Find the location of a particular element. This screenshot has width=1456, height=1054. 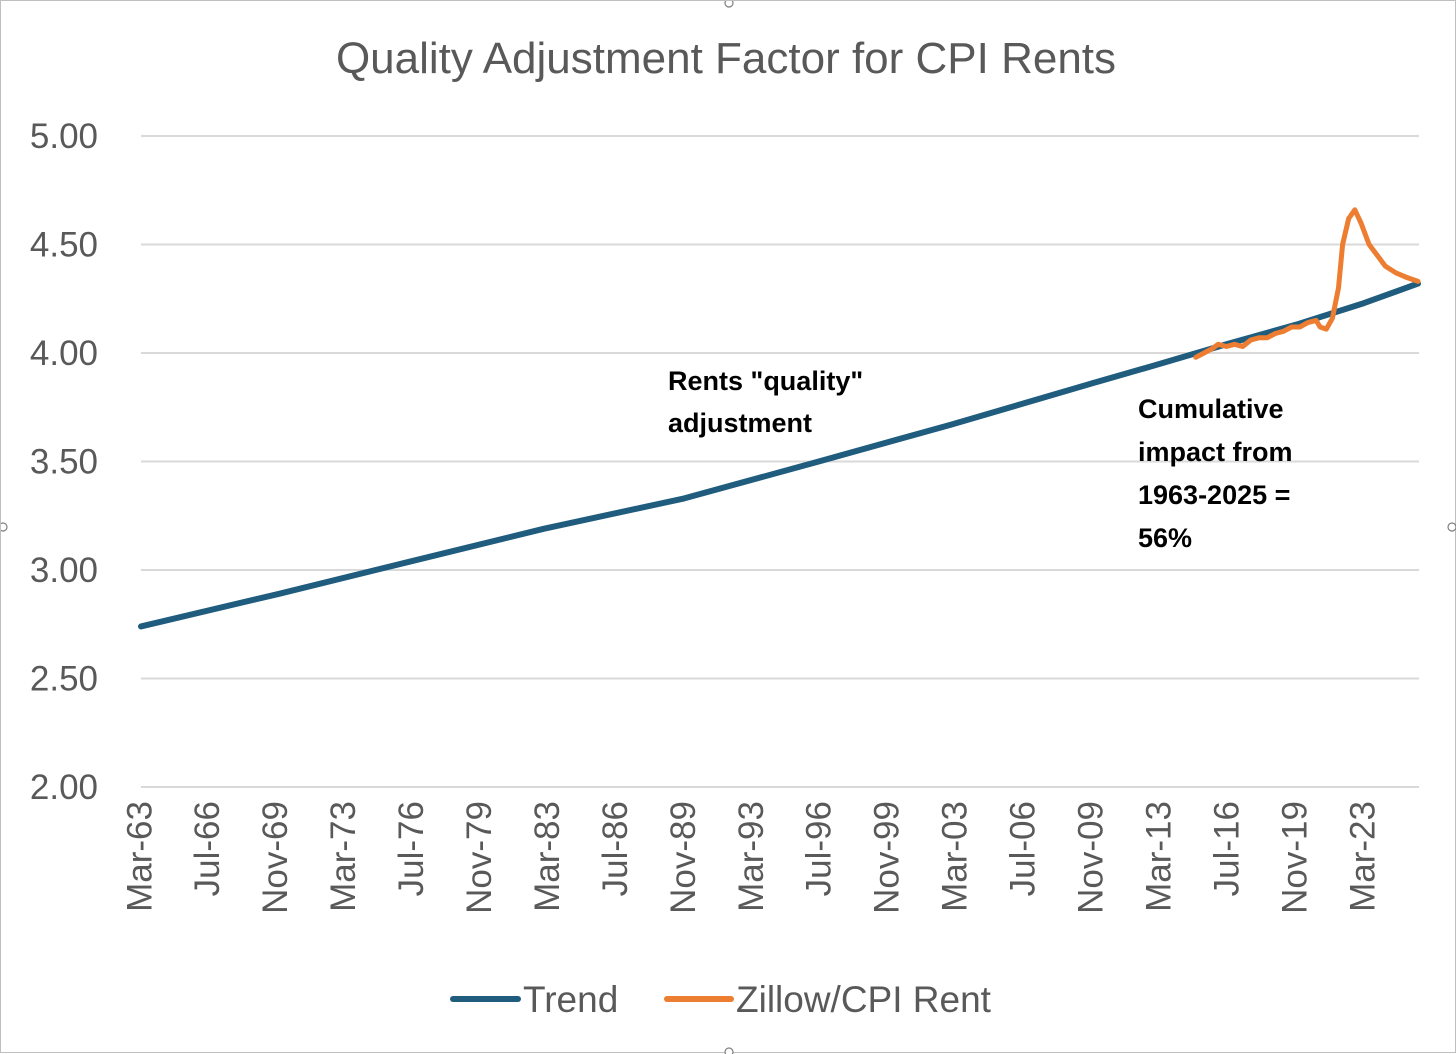

y-axis-ticks: 2.00 2.50 3.00 3.50 4.00 4.50 5.00 is located at coordinates (64, 462).